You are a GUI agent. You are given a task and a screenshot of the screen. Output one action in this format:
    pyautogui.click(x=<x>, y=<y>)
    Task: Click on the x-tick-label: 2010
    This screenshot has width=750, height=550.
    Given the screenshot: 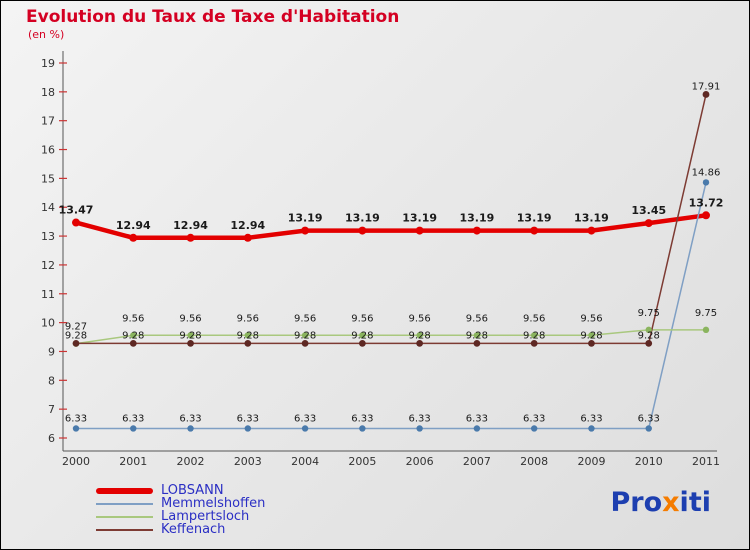 What is the action you would take?
    pyautogui.click(x=649, y=461)
    